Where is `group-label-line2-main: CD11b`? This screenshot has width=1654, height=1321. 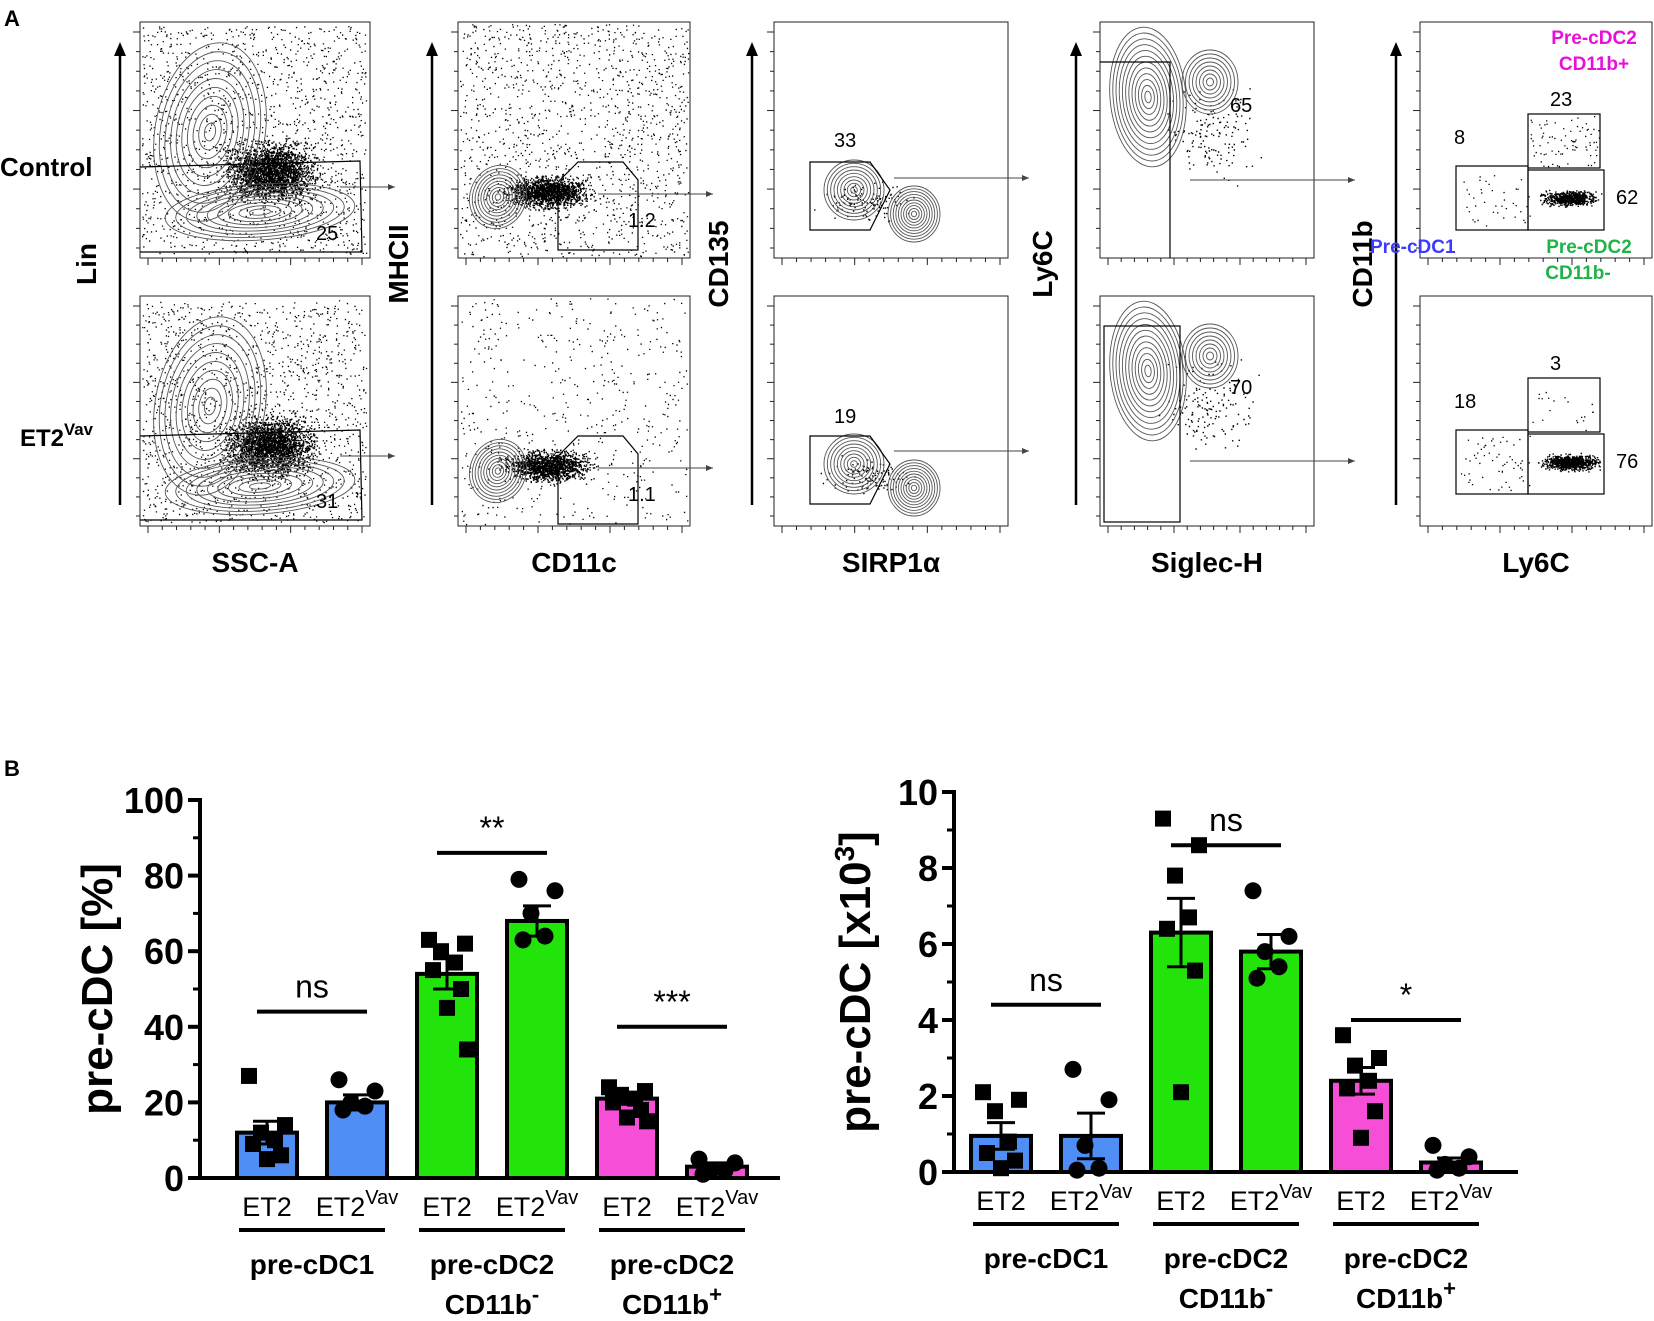 group-label-line2-main: CD11b is located at coordinates (665, 1304).